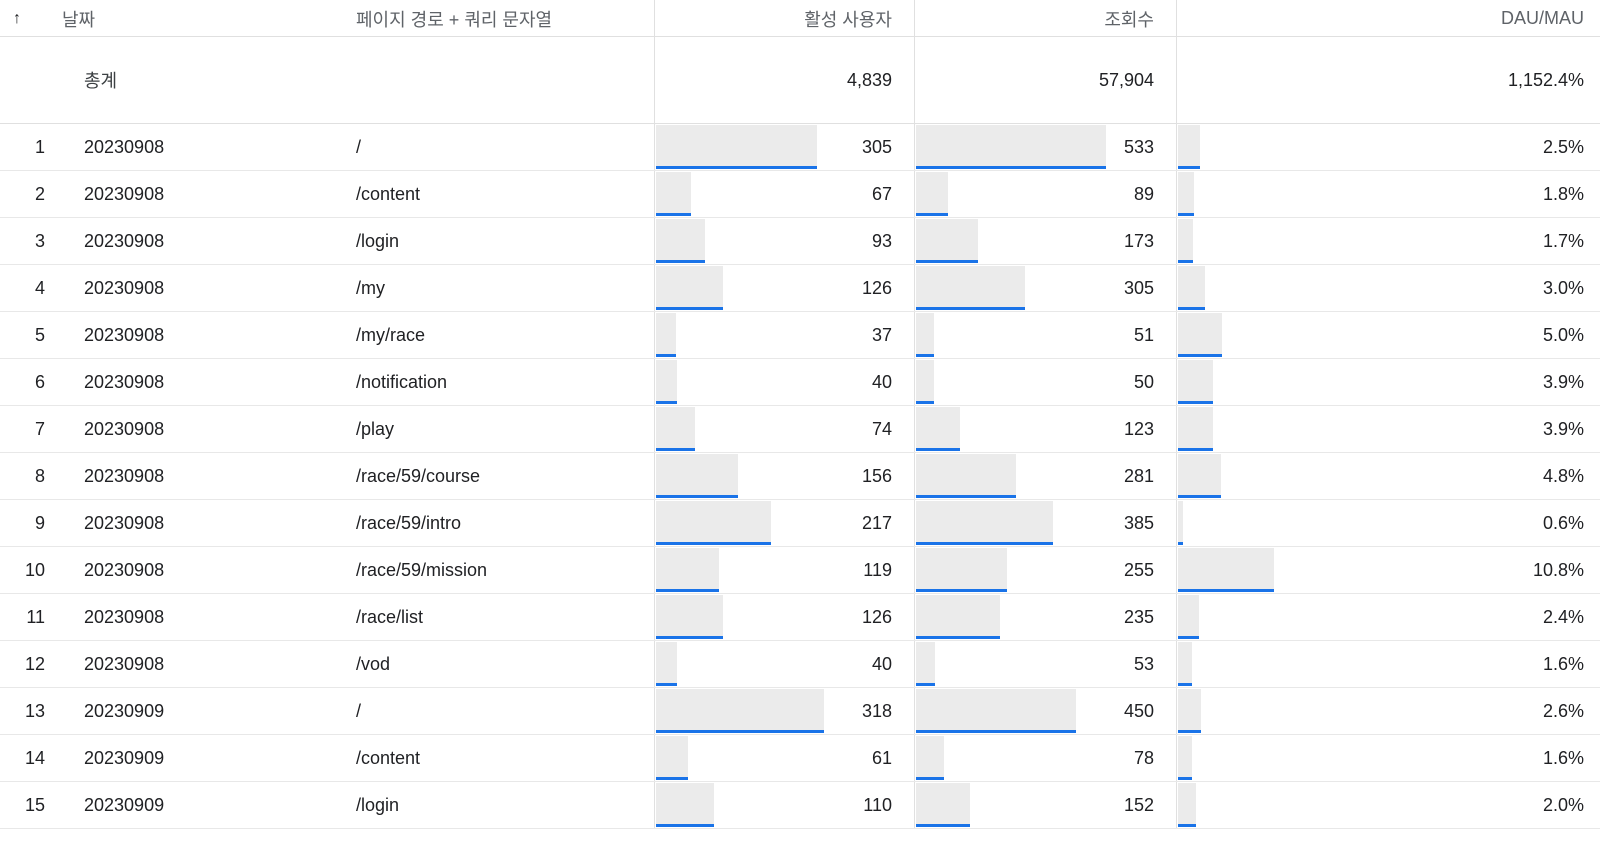 This screenshot has height=843, width=1600. What do you see at coordinates (34, 710) in the screenshot?
I see `row-index: 13` at bounding box center [34, 710].